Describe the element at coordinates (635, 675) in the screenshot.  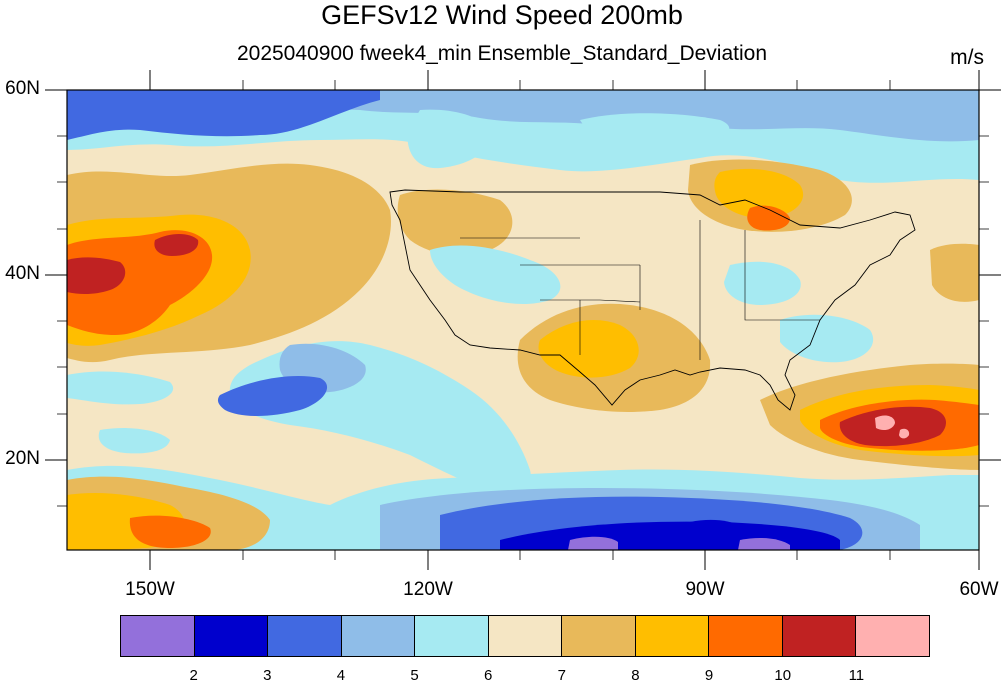
I see `colorbar-label: 8` at that location.